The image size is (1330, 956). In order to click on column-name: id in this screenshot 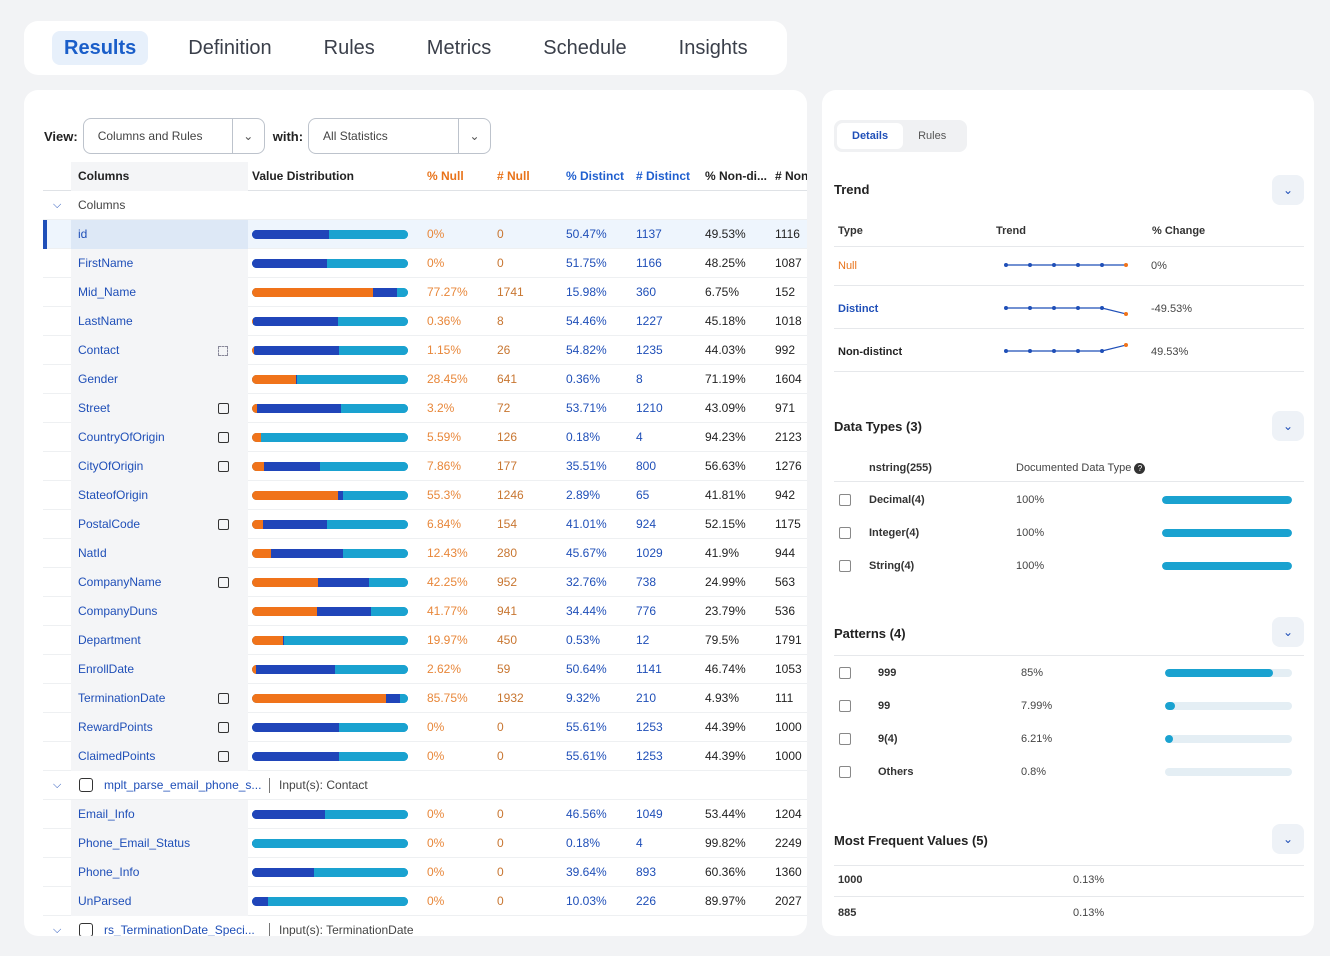, I will do `click(83, 234)`.